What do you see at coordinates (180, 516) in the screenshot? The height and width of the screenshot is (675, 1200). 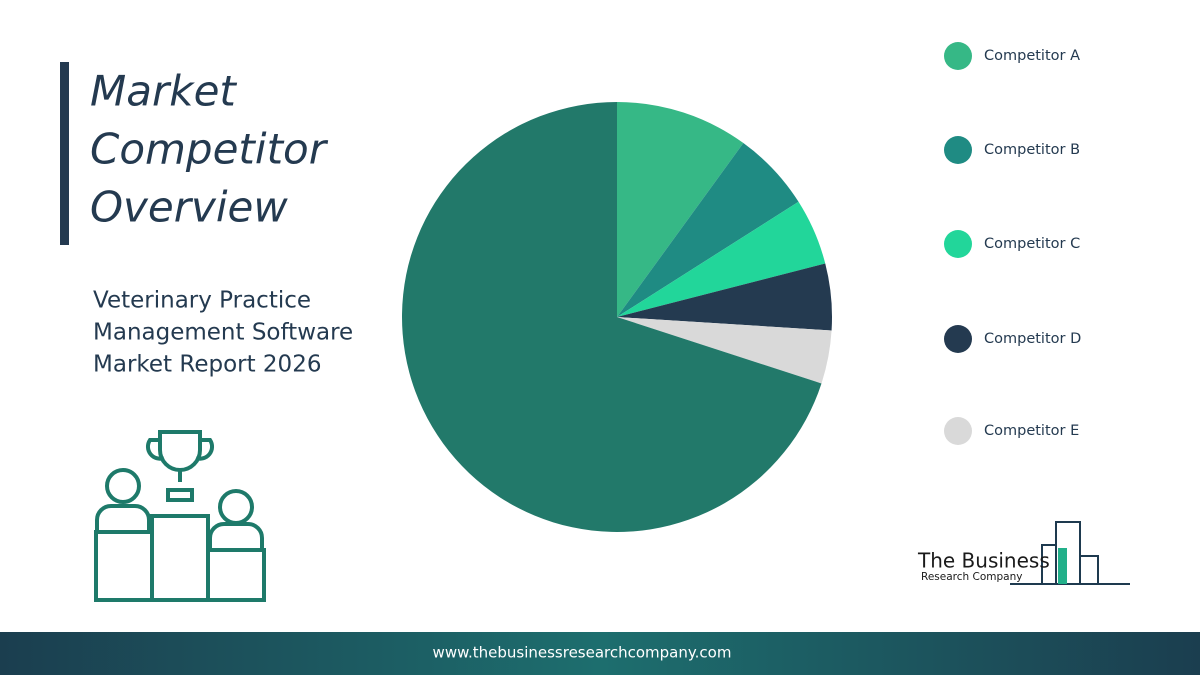 I see `podium-icon` at bounding box center [180, 516].